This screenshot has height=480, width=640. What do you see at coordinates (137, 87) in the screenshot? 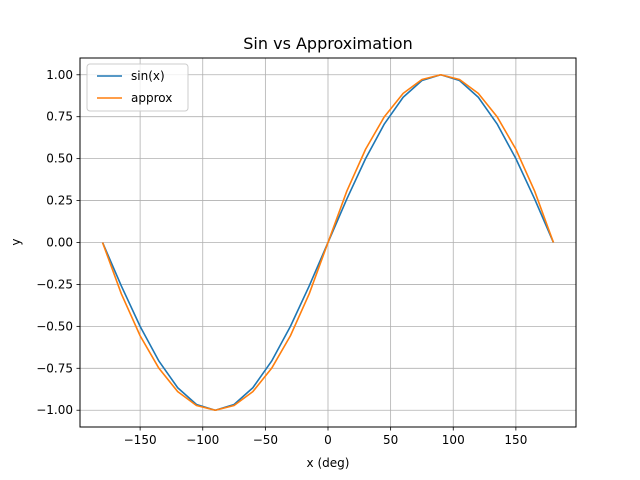
I see `legend: sin(x) approx` at bounding box center [137, 87].